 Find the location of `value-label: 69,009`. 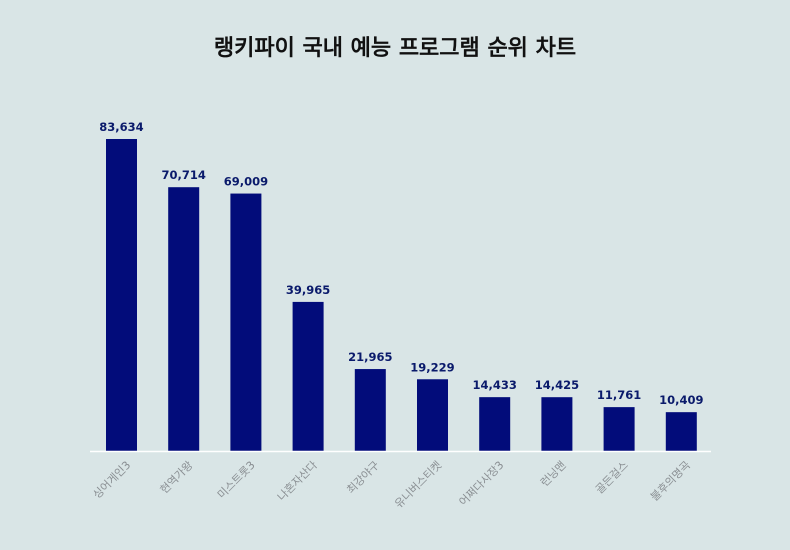

value-label: 69,009 is located at coordinates (246, 182).